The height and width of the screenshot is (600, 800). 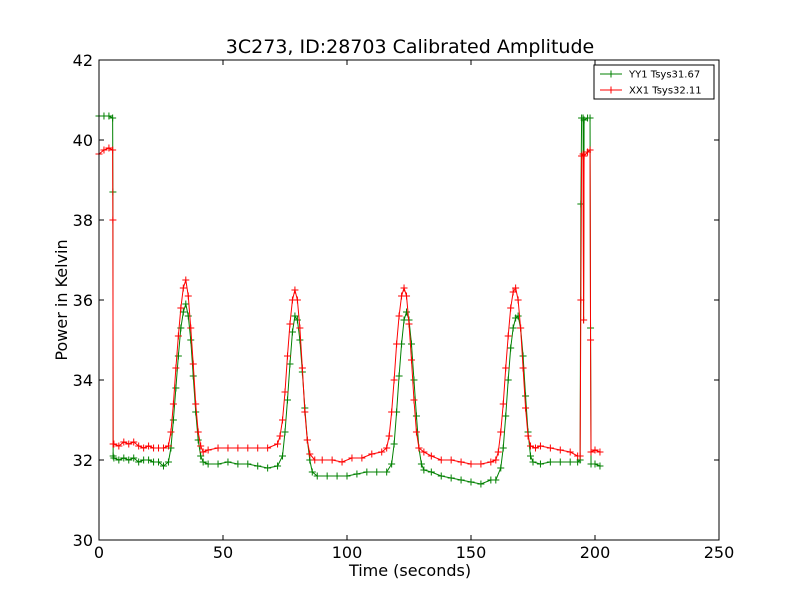 I want to click on x-axis-label: Time (seconds), so click(x=409, y=570).